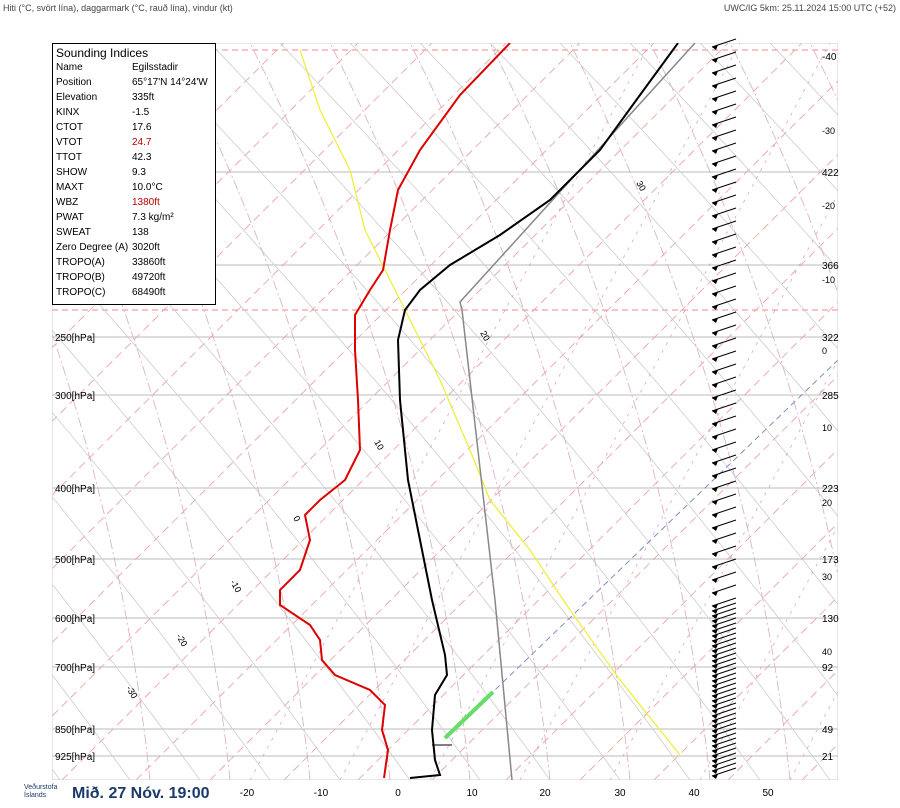 This screenshot has width=900, height=808. I want to click on index-value: 1380ft, so click(146, 202).